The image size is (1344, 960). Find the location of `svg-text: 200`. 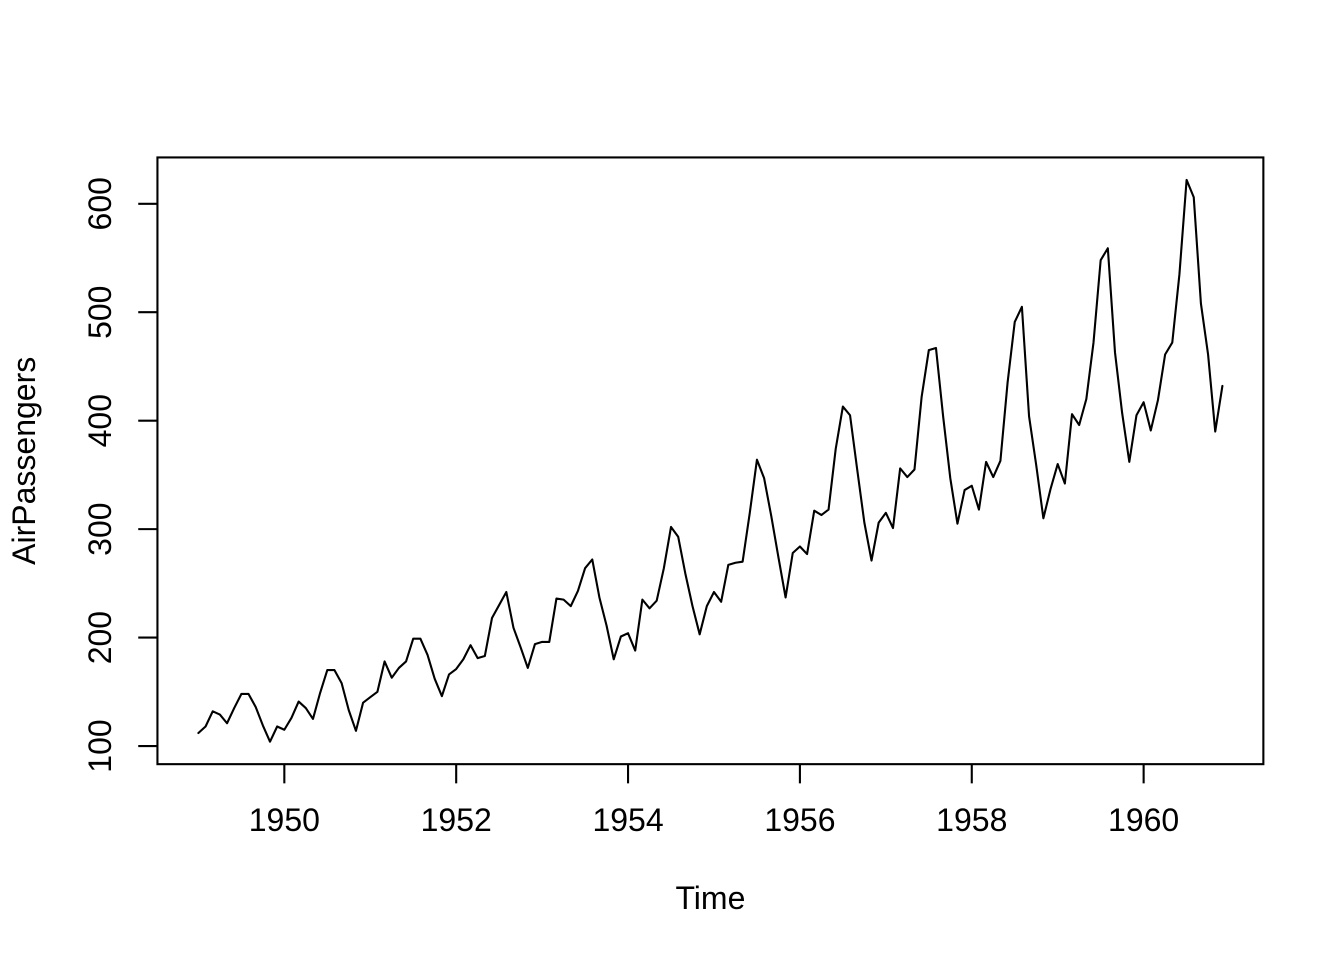

svg-text: 200 is located at coordinates (100, 637).